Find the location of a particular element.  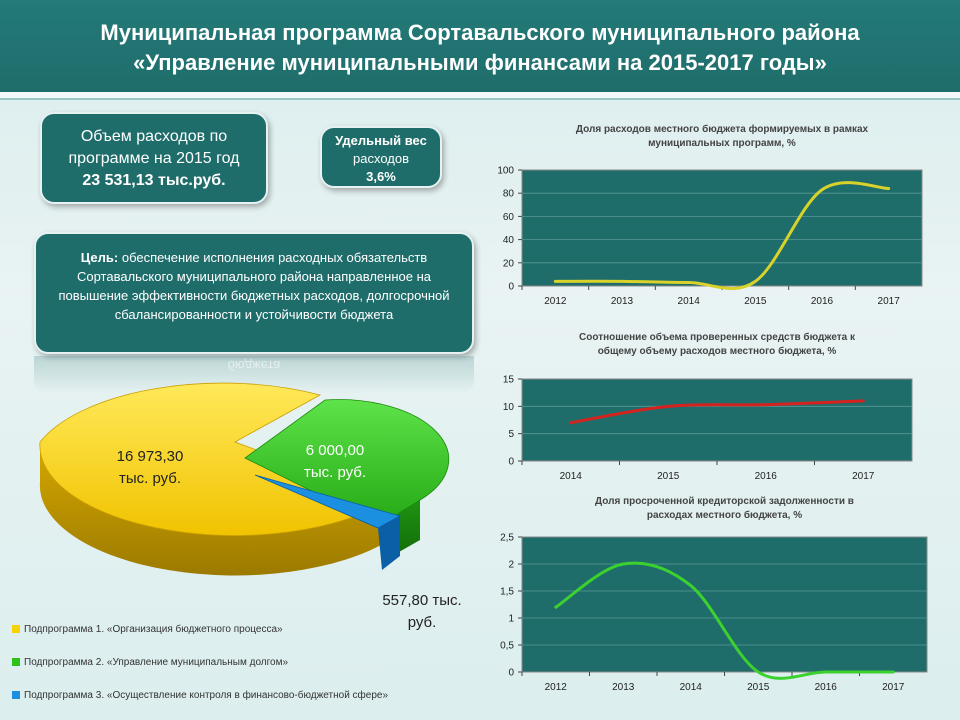

goal-label: Цель: is located at coordinates (99, 257).